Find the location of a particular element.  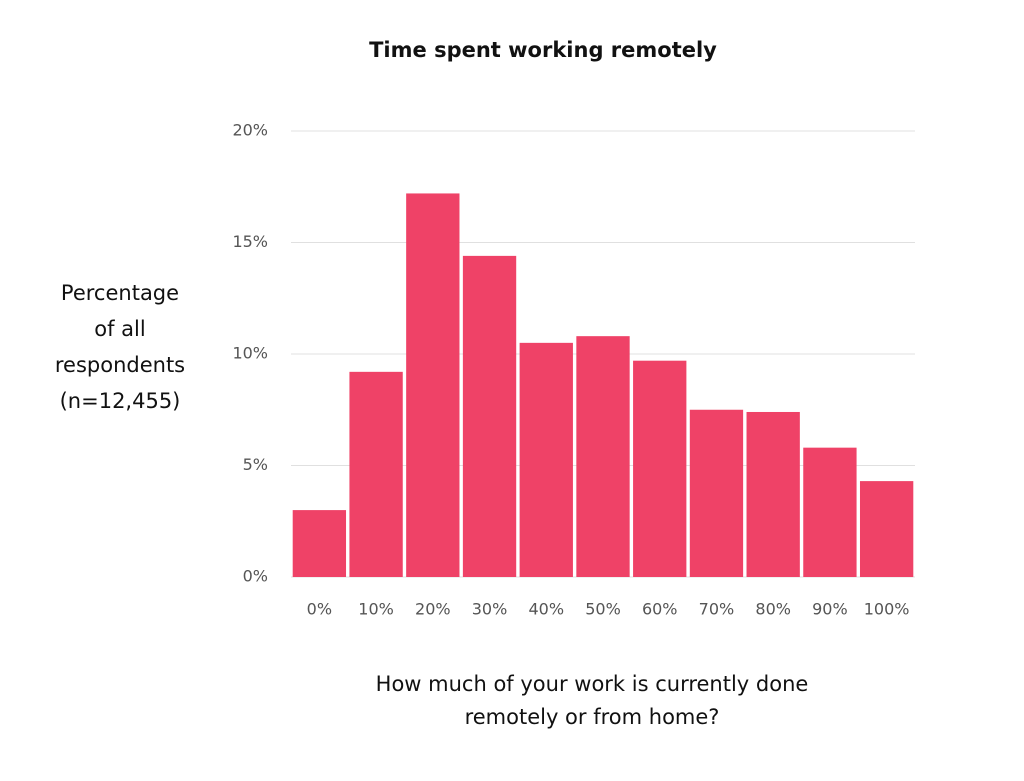

x-tick-label: 70% is located at coordinates (717, 609).